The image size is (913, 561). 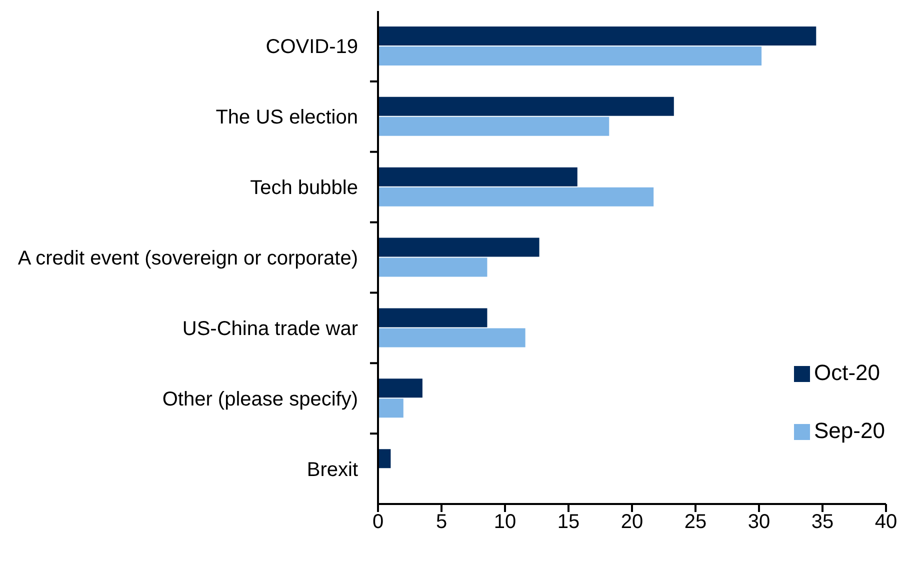 I want to click on x-tick-label: 35, so click(x=822, y=522).